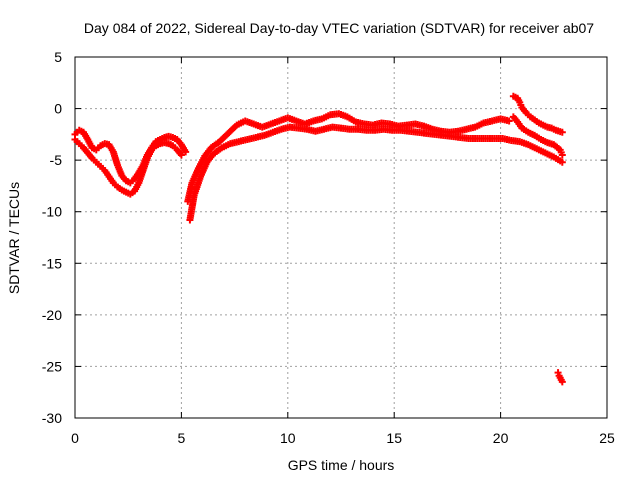 The image size is (640, 480). I want to click on y-axis-label: SDTVAR / TECUs, so click(14, 238).